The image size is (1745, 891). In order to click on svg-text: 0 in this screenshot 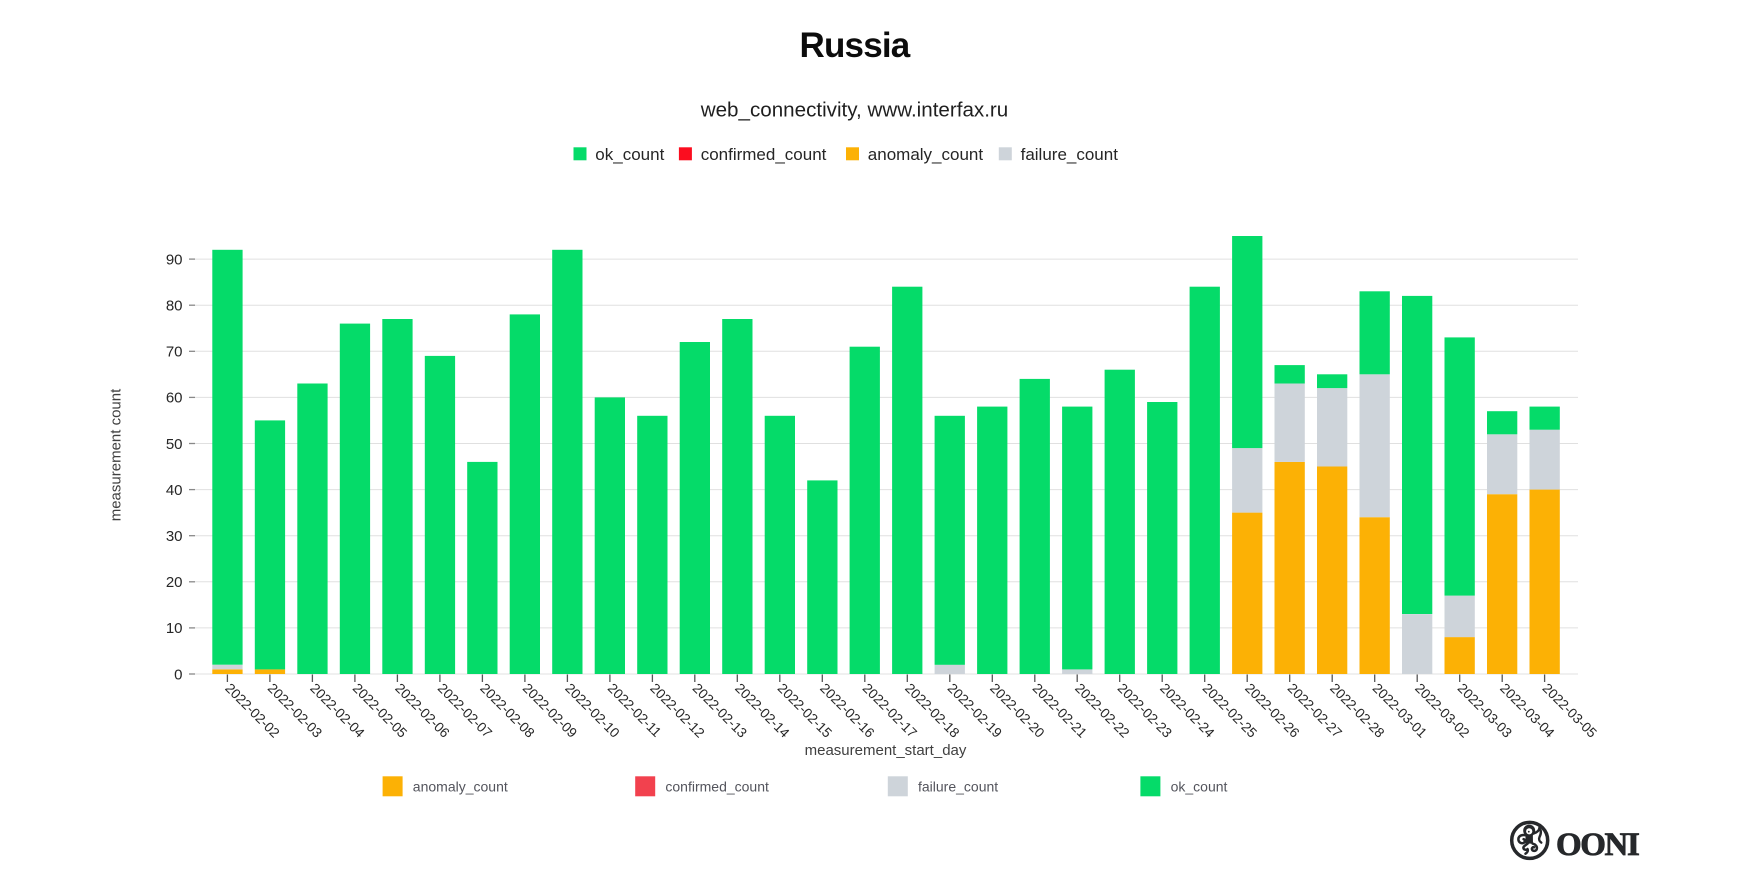, I will do `click(178, 674)`.